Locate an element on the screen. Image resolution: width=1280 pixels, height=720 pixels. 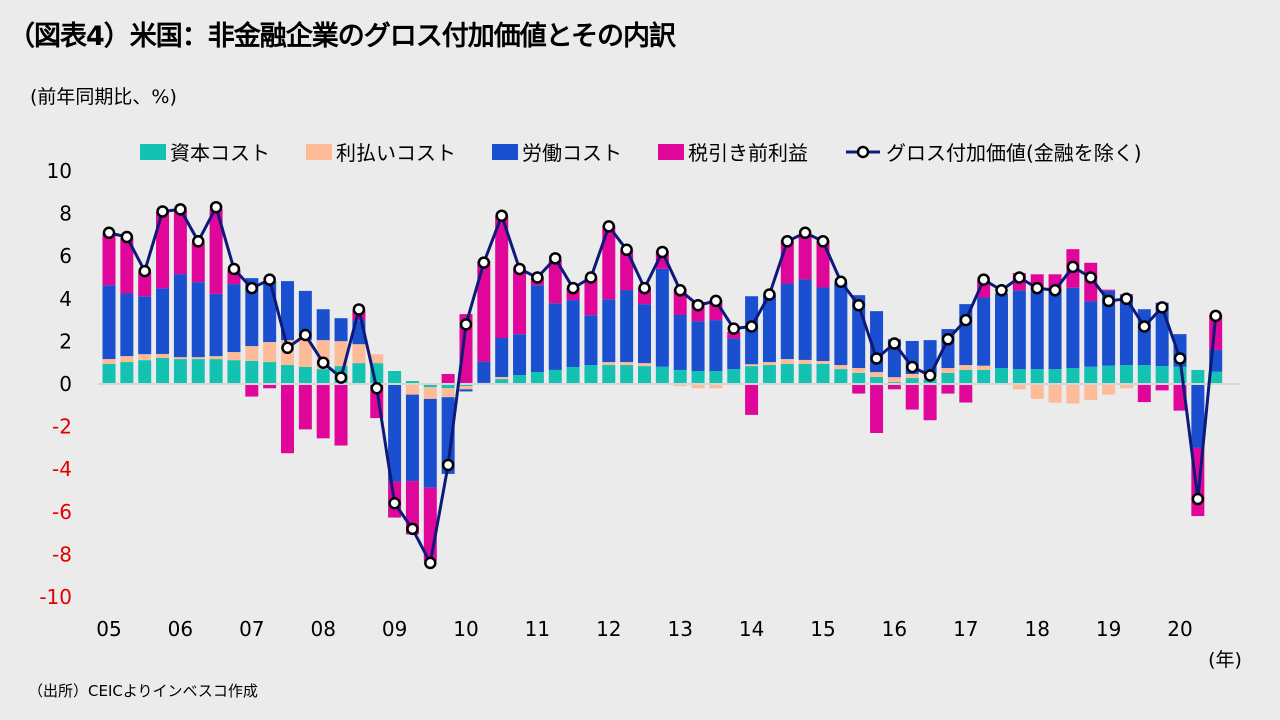
legend: 資本コスト 利払いコスト 労働コスト 税引き前利益 グロス付加価値(金融を除く) is located at coordinates (641, 151).